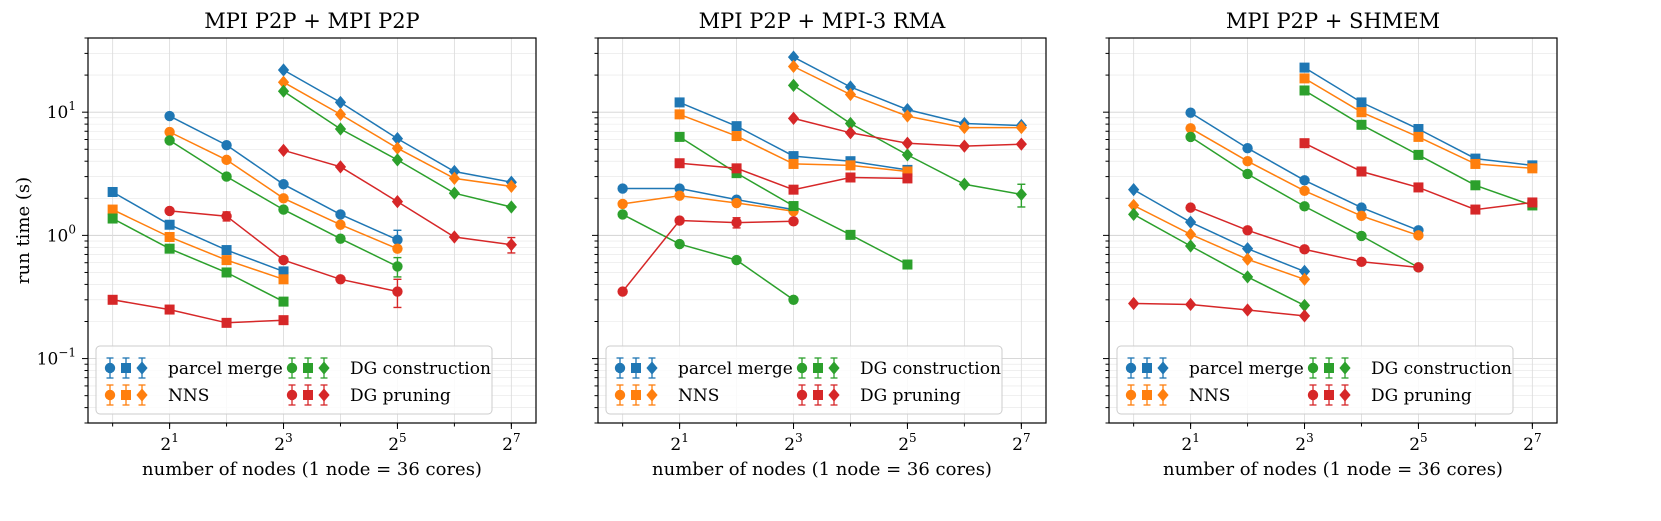 The height and width of the screenshot is (521, 1661). I want to click on legend-label: NNS, so click(188, 396).